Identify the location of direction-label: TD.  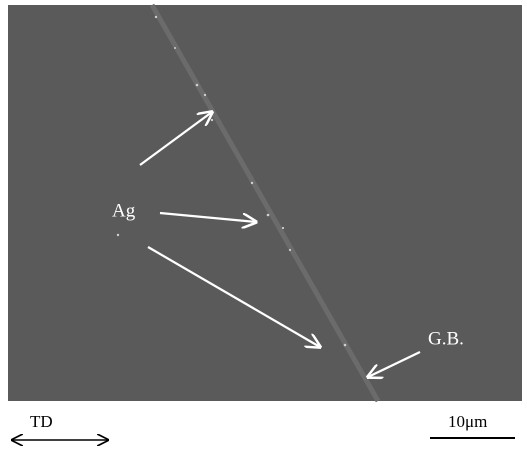
(41, 421).